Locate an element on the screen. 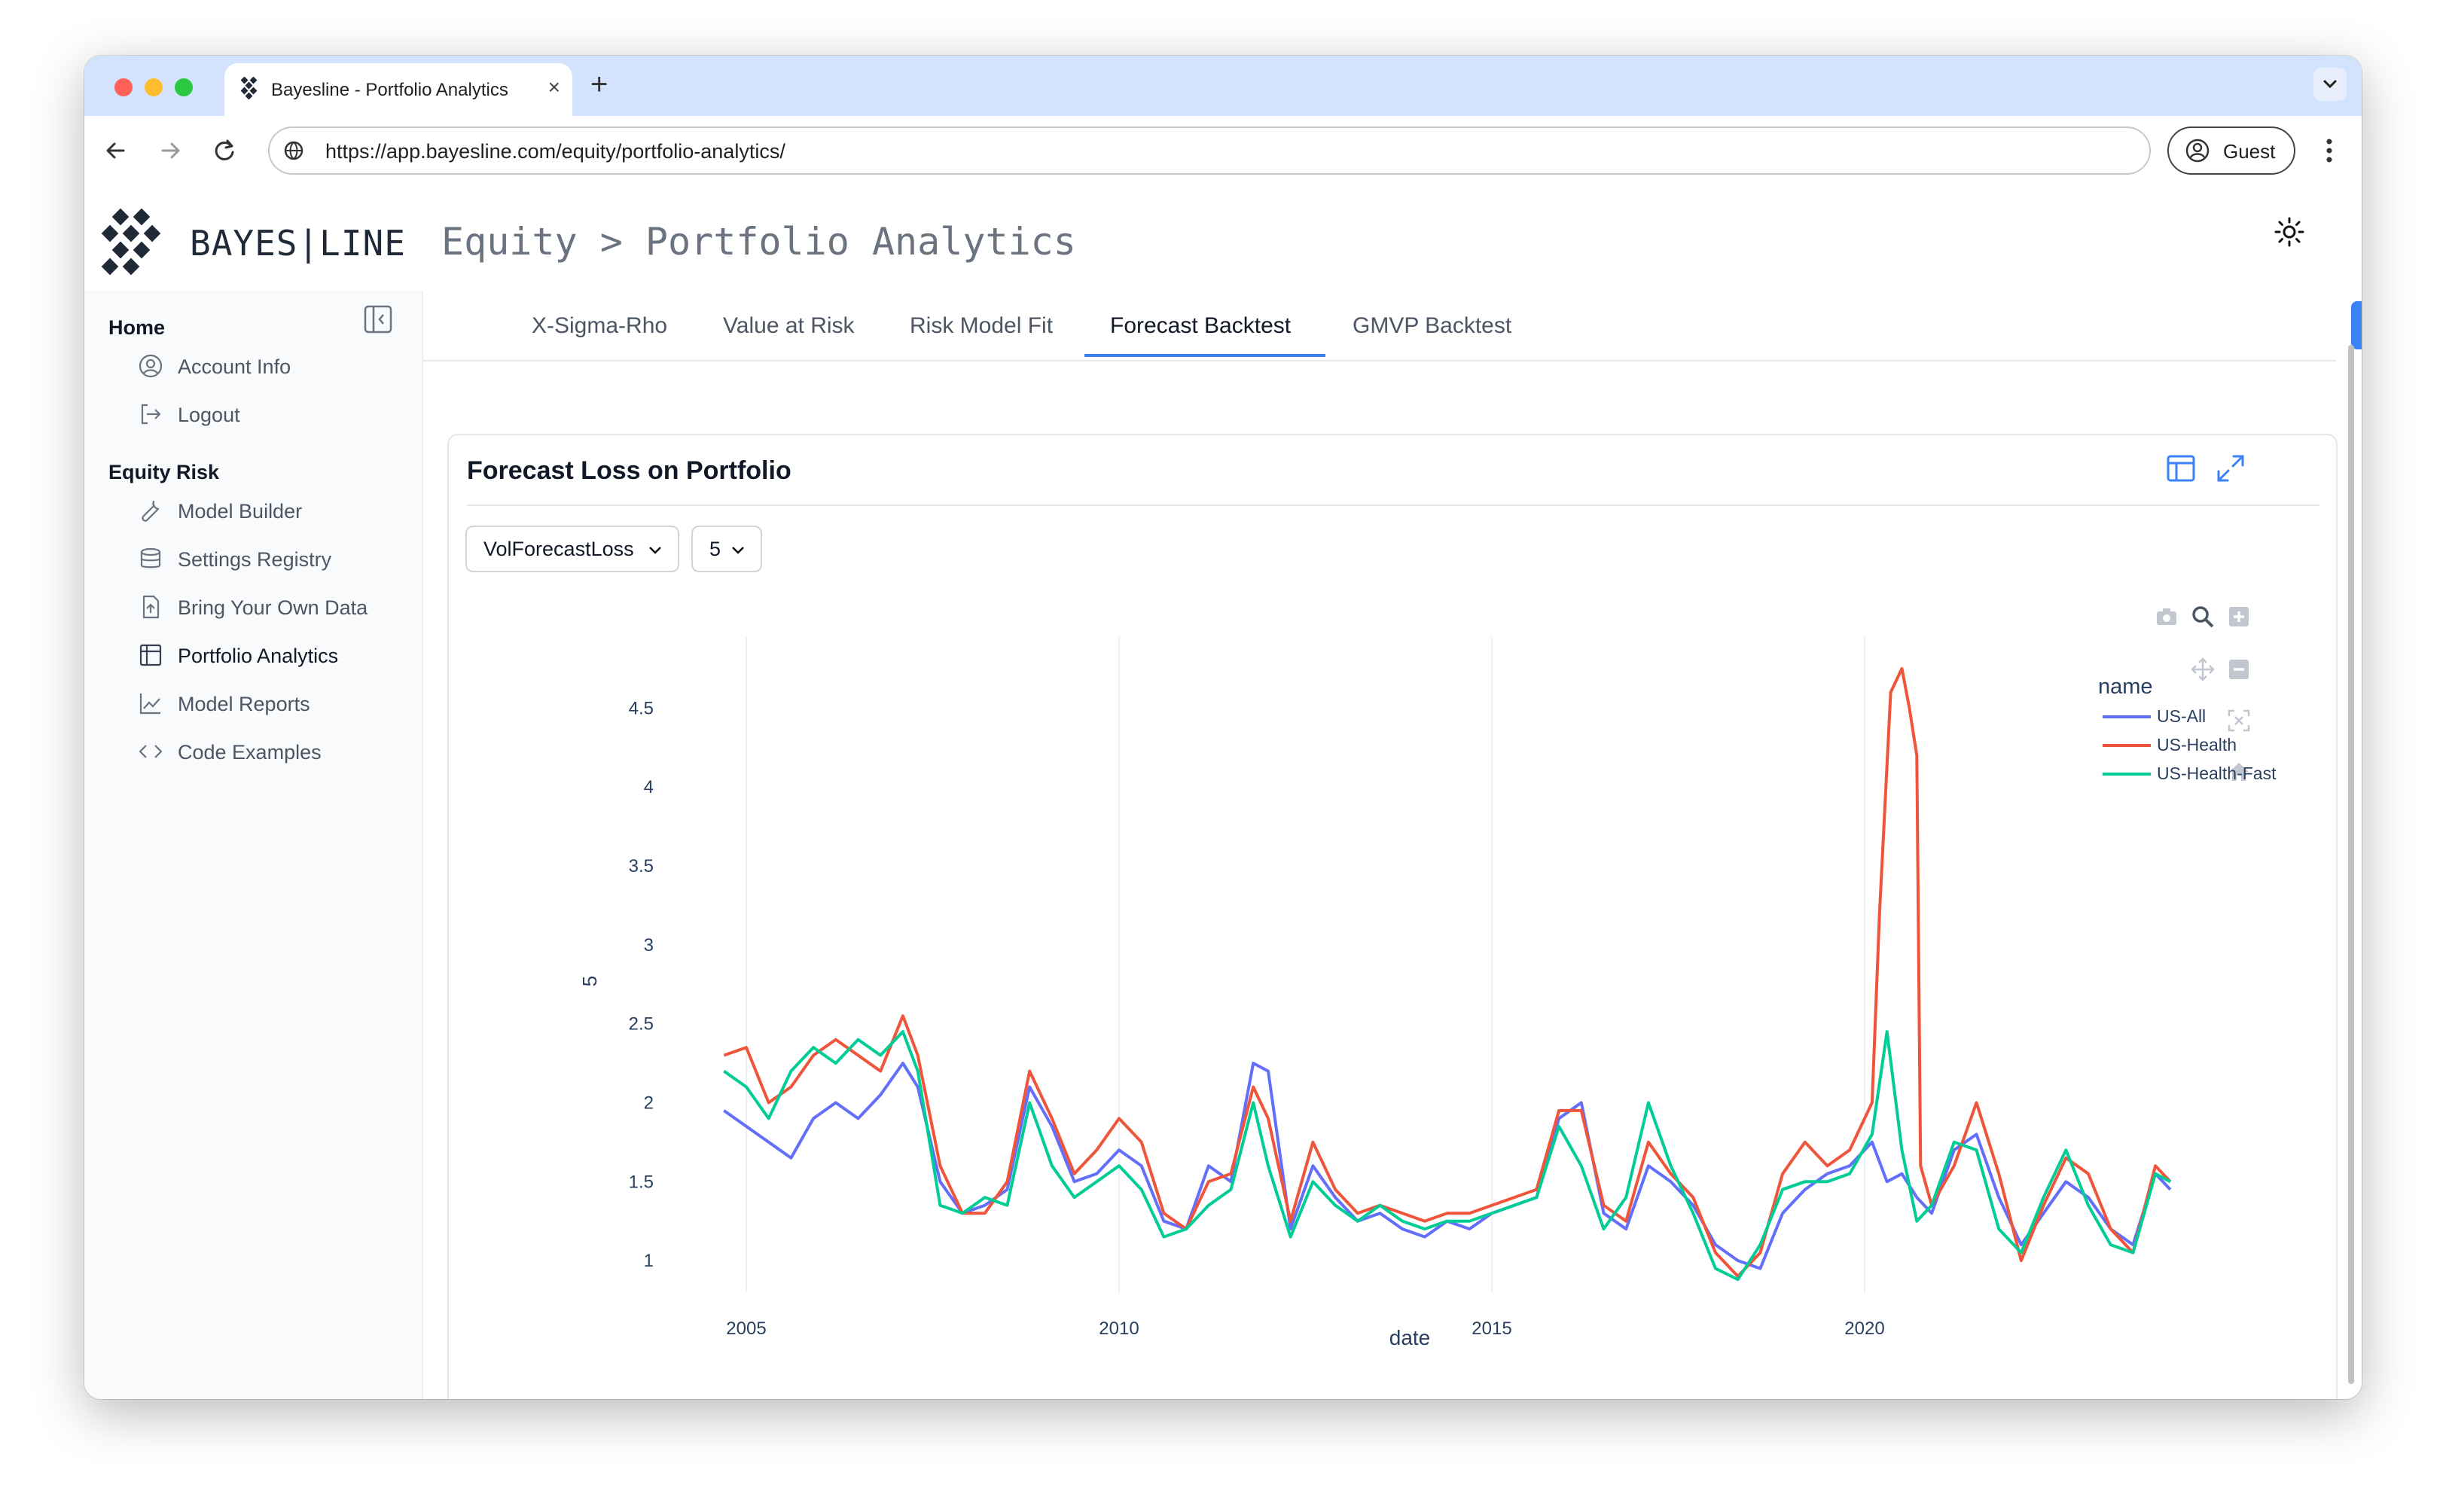 The height and width of the screenshot is (1512, 2446). y-tick-label: 2 is located at coordinates (649, 1103).